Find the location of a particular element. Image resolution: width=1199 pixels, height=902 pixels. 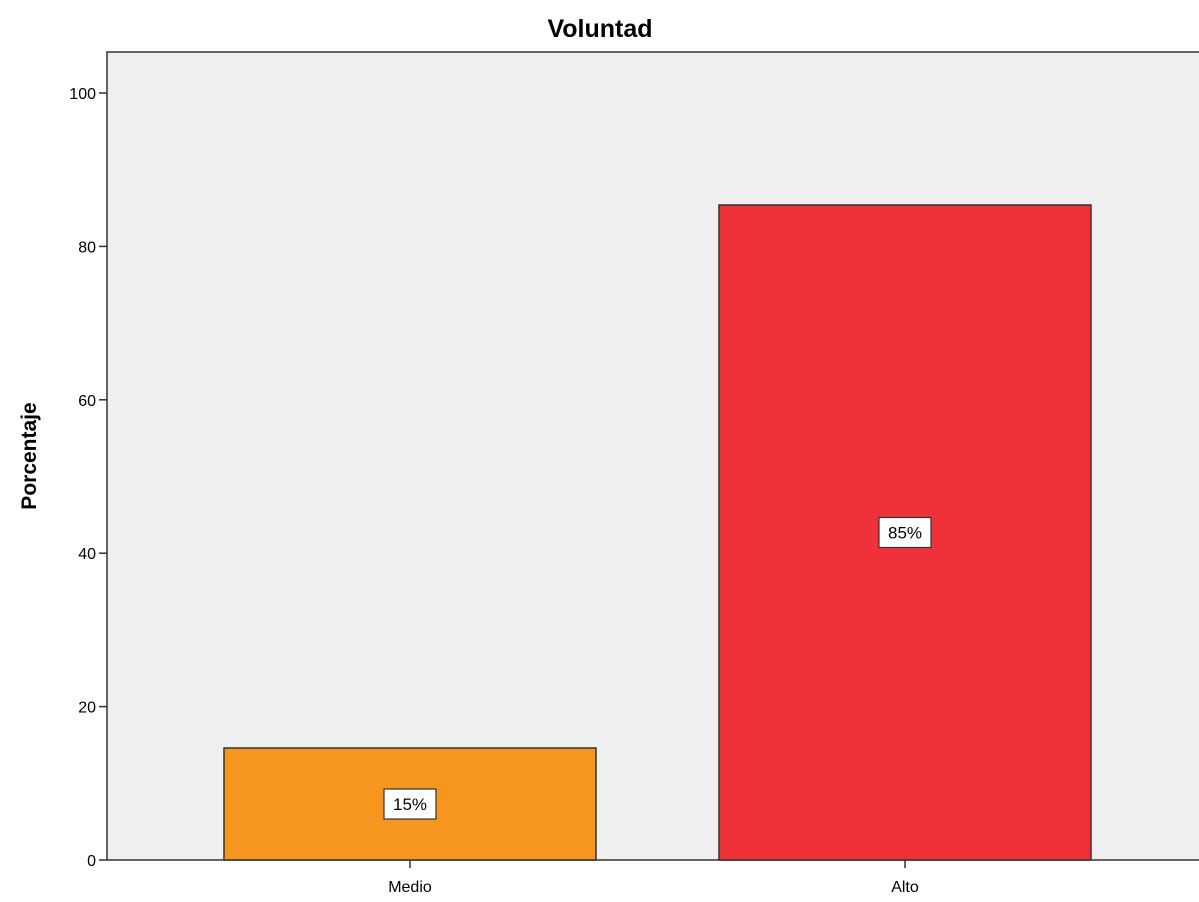

y-axis-ticks: 0 20 40 60 80 100 is located at coordinates (88, 478).